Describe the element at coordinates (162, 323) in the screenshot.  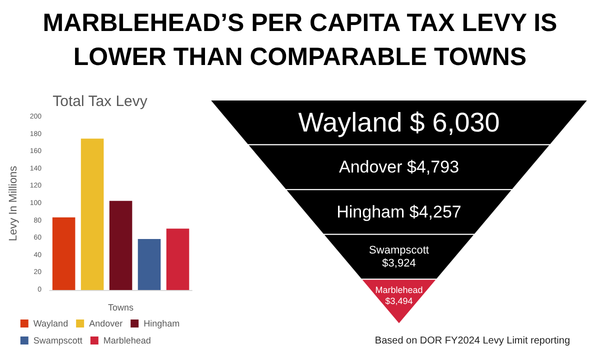
I see `legend-label: Hingham` at that location.